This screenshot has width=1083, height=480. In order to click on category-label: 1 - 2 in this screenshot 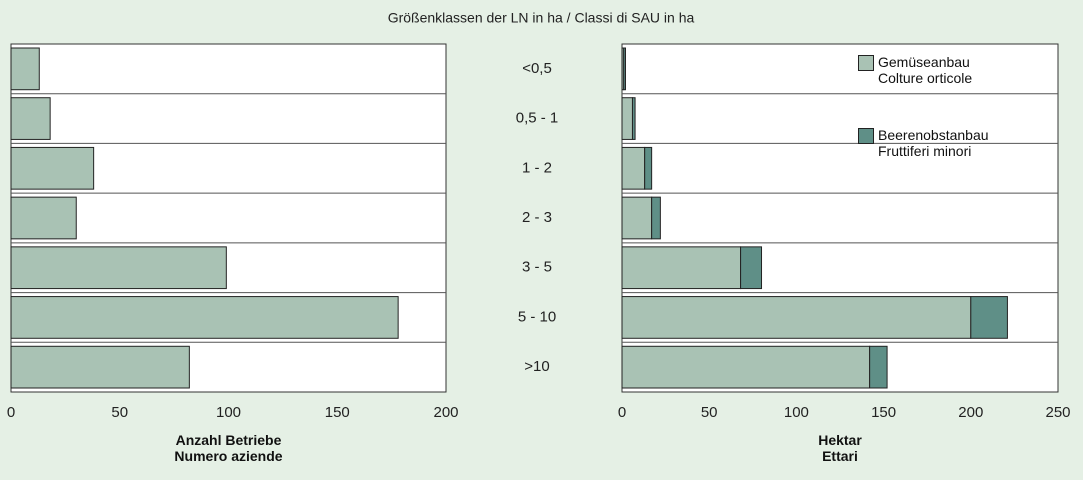, I will do `click(537, 167)`.